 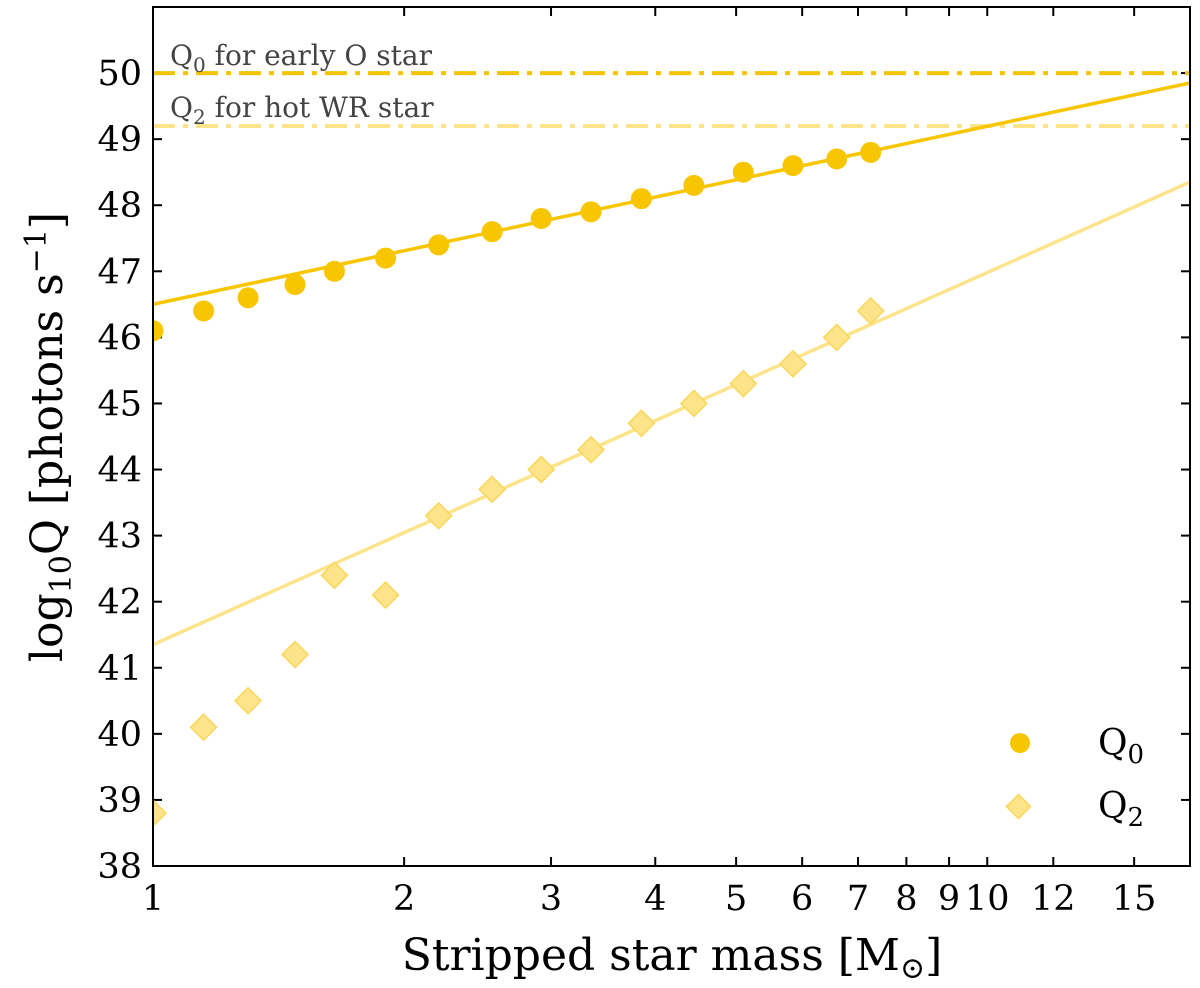 What do you see at coordinates (119, 669) in the screenshot?
I see `y-tick-label: 41` at bounding box center [119, 669].